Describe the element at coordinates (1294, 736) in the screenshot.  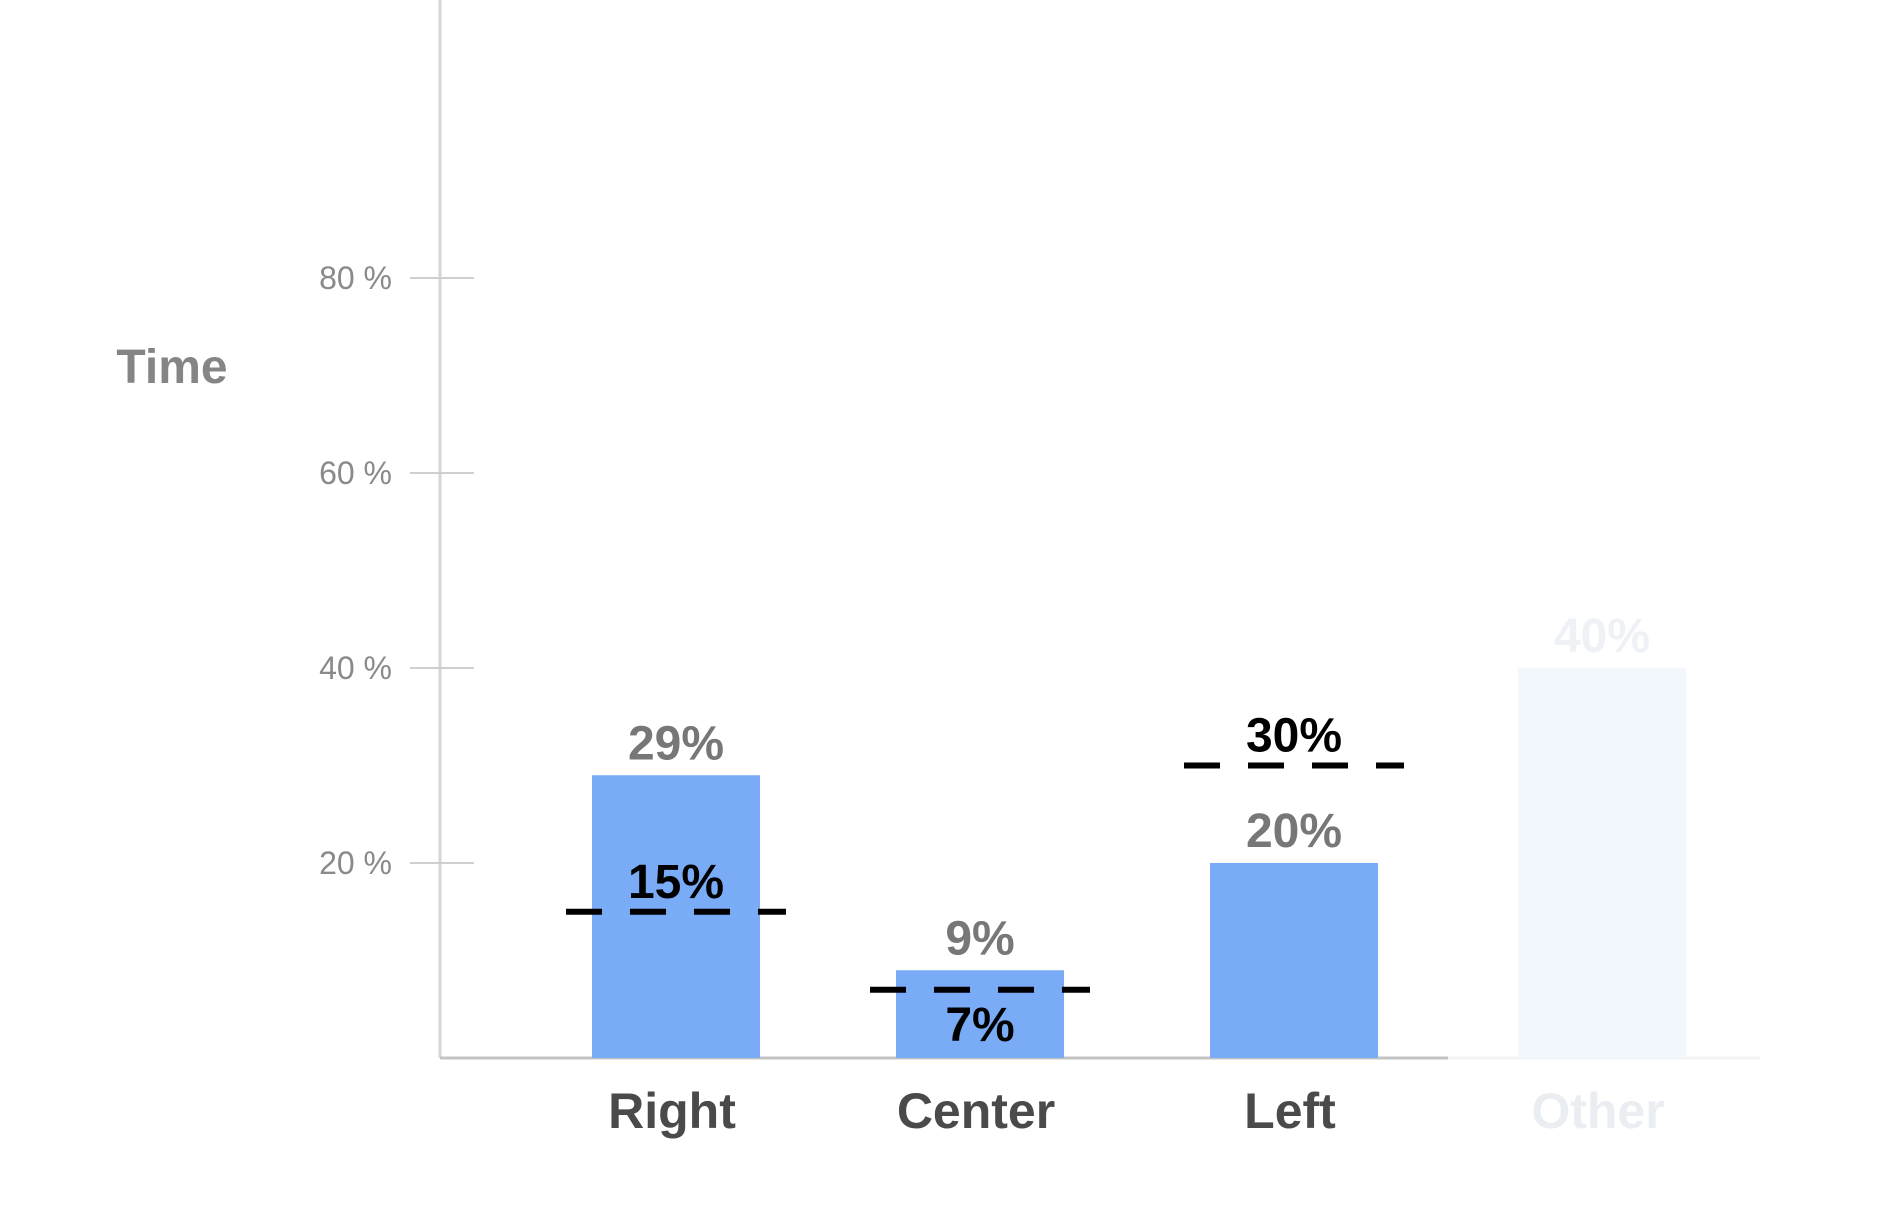
I see `reference-label: 30%` at that location.